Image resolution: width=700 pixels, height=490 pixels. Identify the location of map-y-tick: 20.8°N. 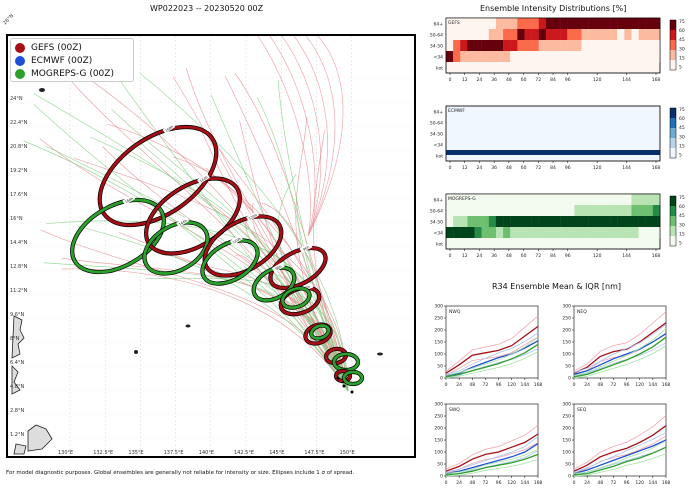
(19, 147).